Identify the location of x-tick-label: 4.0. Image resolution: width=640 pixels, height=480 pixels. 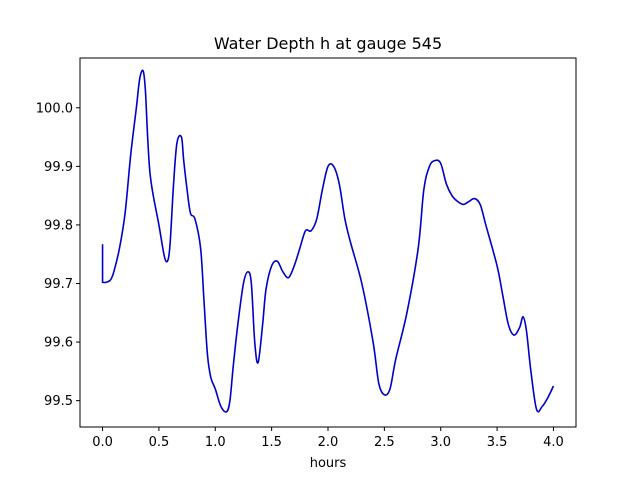
(553, 442).